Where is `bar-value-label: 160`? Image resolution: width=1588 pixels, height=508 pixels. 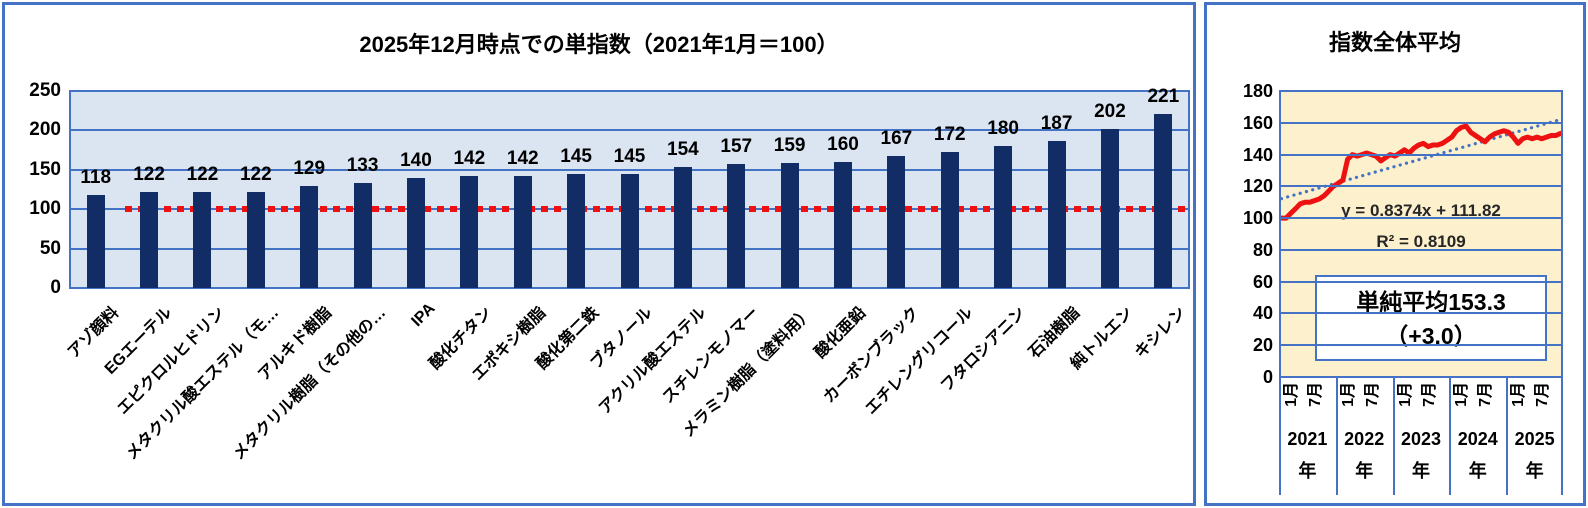
bar-value-label: 160 is located at coordinates (843, 144).